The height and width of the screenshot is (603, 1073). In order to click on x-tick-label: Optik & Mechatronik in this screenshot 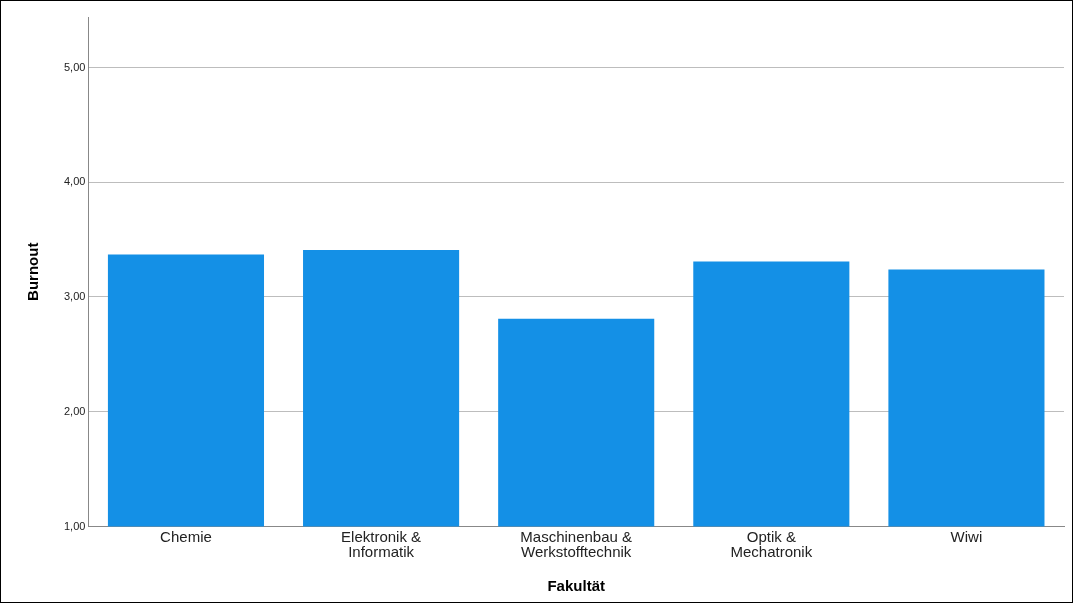, I will do `click(771, 544)`.